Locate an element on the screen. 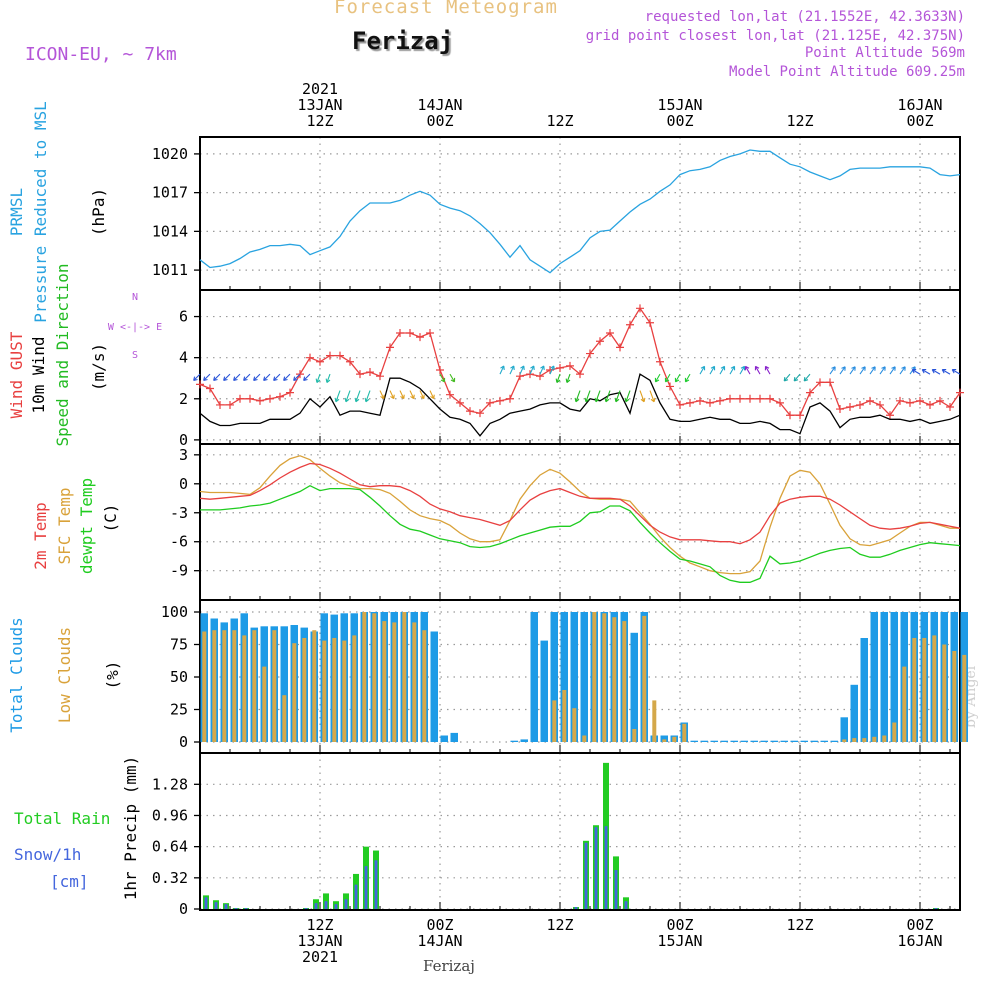 Image resolution: width=1000 pixels, height=1000 pixels. precipitation-ytick-label: 0.32 is located at coordinates (170, 878).